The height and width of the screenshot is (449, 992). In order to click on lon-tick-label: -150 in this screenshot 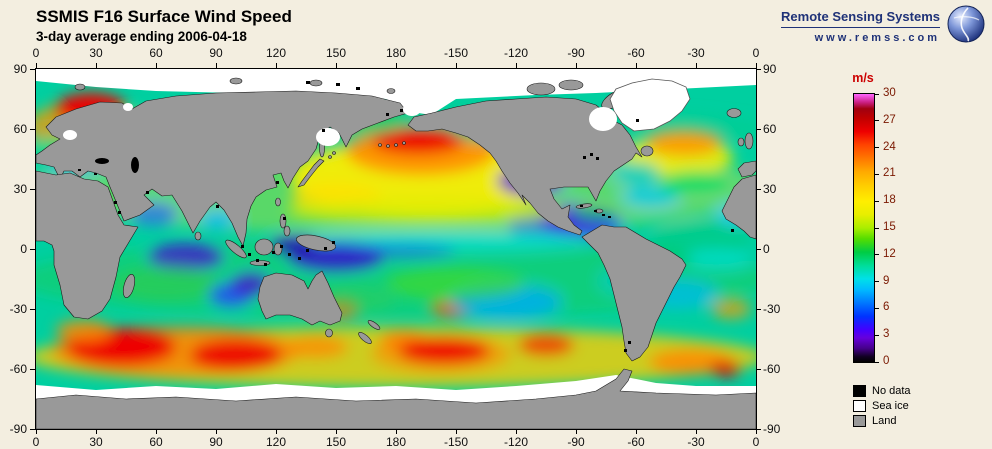, I will do `click(456, 53)`.